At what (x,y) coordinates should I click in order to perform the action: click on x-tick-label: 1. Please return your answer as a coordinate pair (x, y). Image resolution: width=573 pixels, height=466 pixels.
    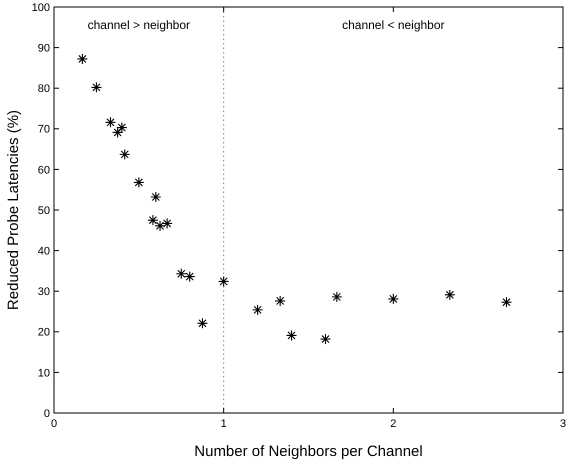
    Looking at the image, I should click on (223, 424).